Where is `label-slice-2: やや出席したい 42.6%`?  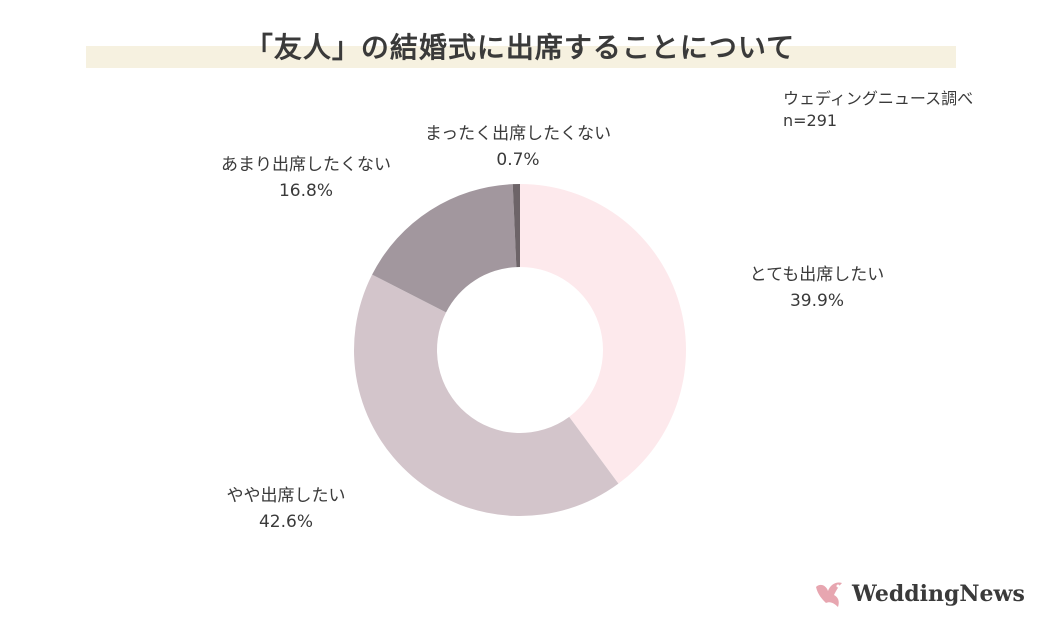
label-slice-2: やや出席したい 42.6% is located at coordinates (286, 509).